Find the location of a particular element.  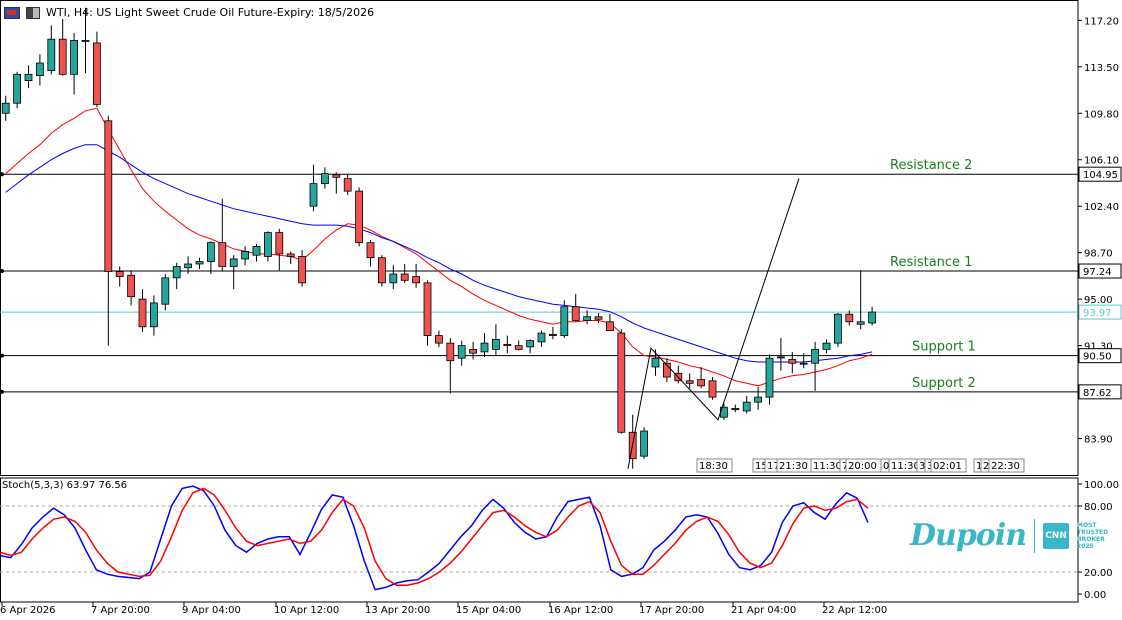

time-tick-label: 16 Apr 12:00 is located at coordinates (580, 610).